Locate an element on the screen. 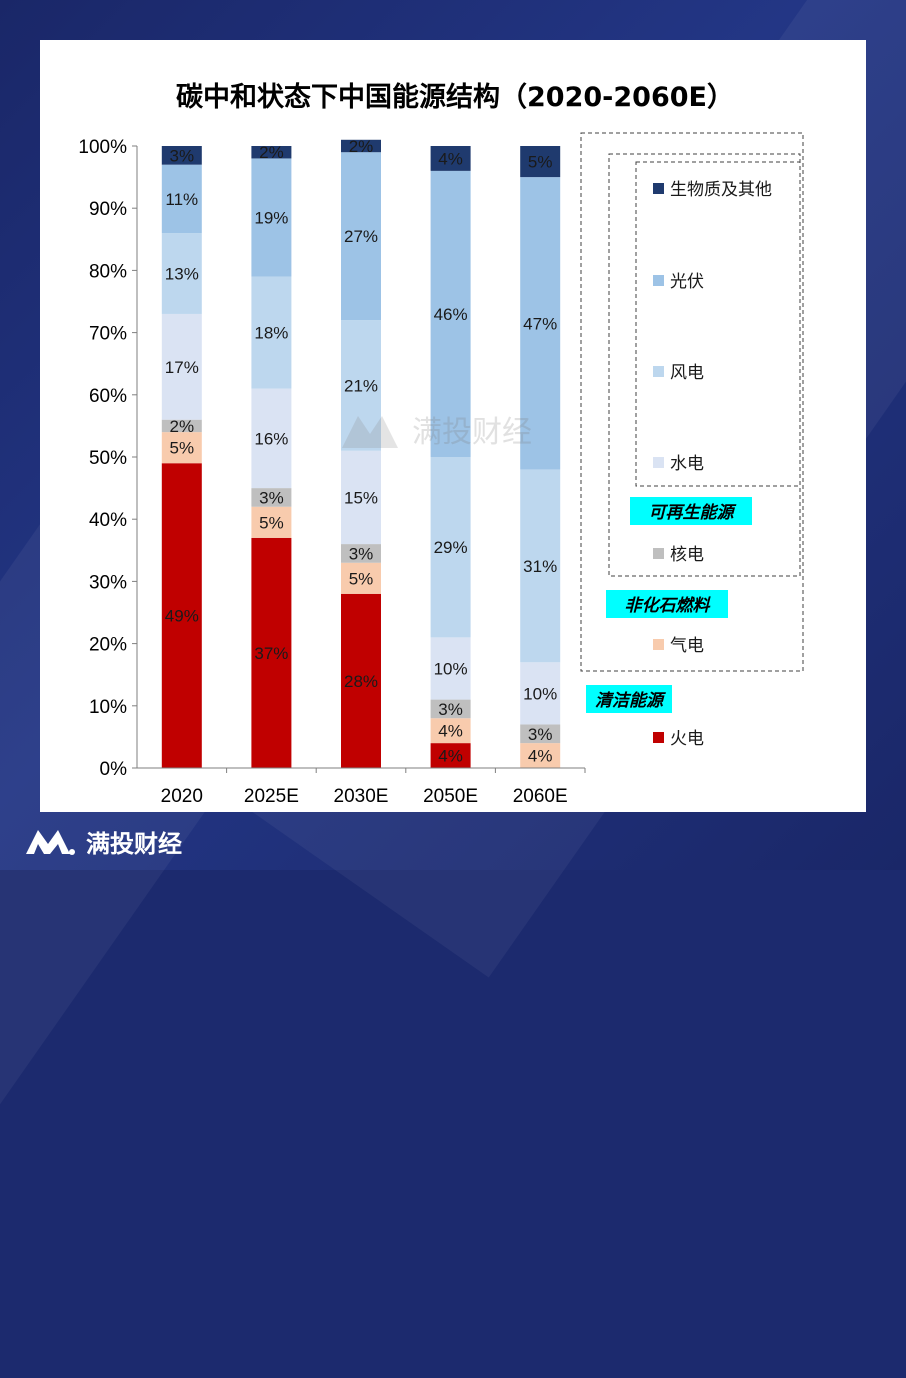 This screenshot has width=906, height=1378. x-axis: 2020 2025E 2030E 2050E 2060E is located at coordinates (361, 787).